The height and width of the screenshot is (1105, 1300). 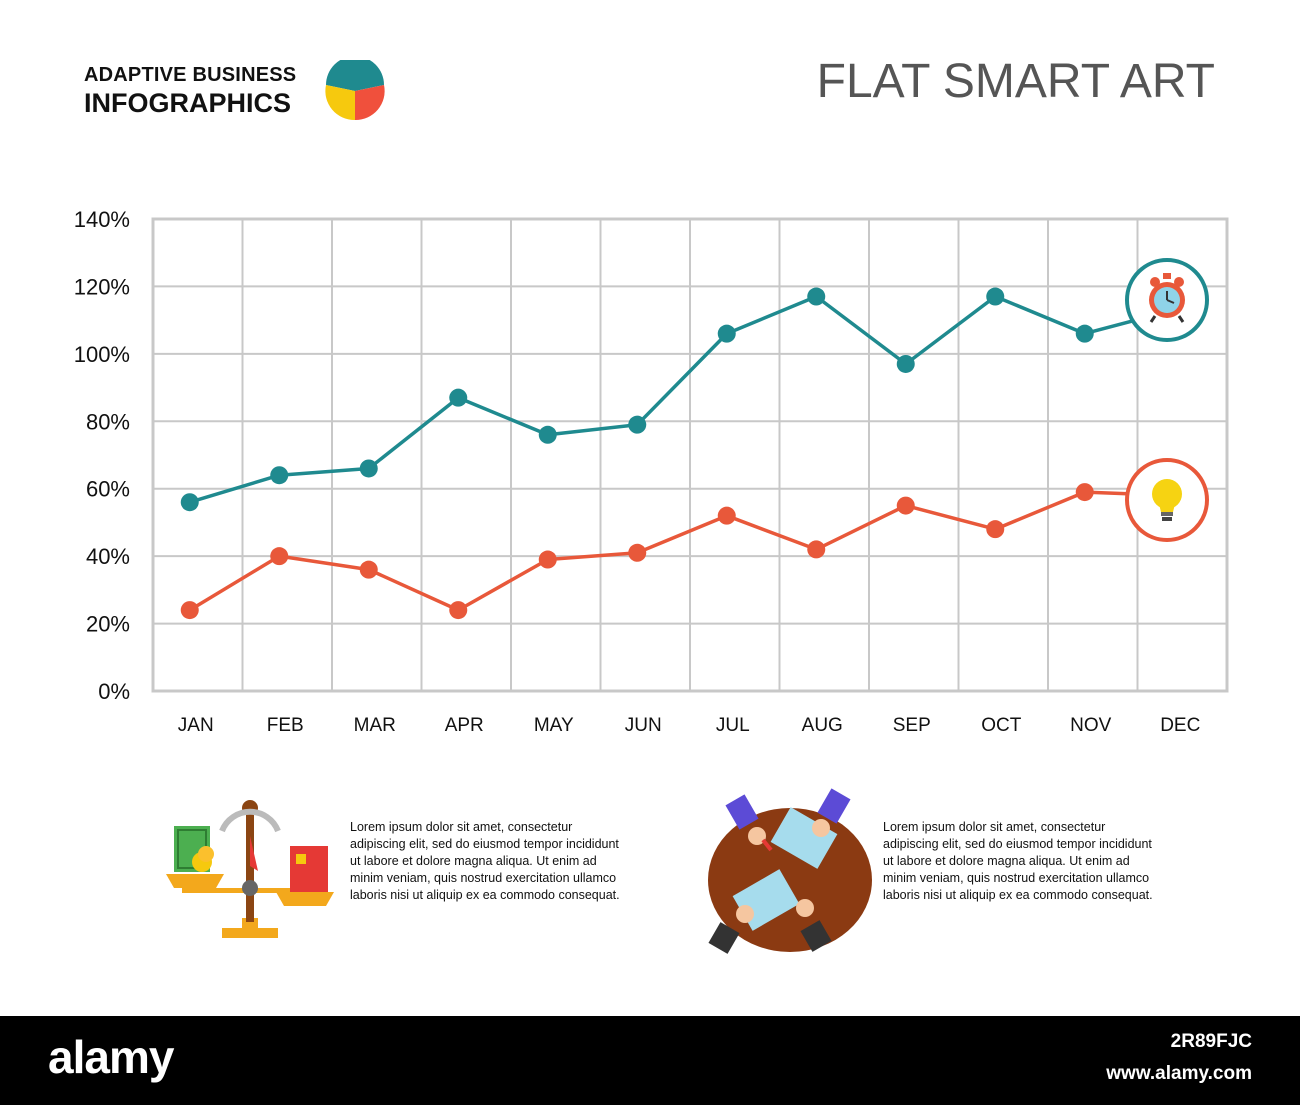 What do you see at coordinates (111, 1057) in the screenshot?
I see `footer-logo: alamy` at bounding box center [111, 1057].